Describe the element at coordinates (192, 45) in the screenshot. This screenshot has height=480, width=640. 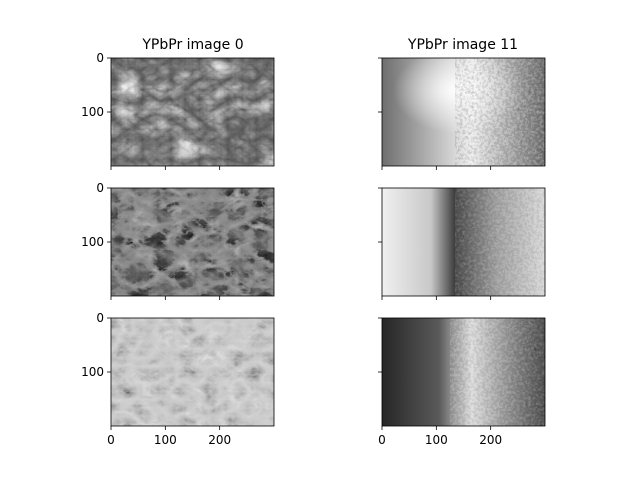
I see `subplot-0-title: YPbPr image 0` at that location.